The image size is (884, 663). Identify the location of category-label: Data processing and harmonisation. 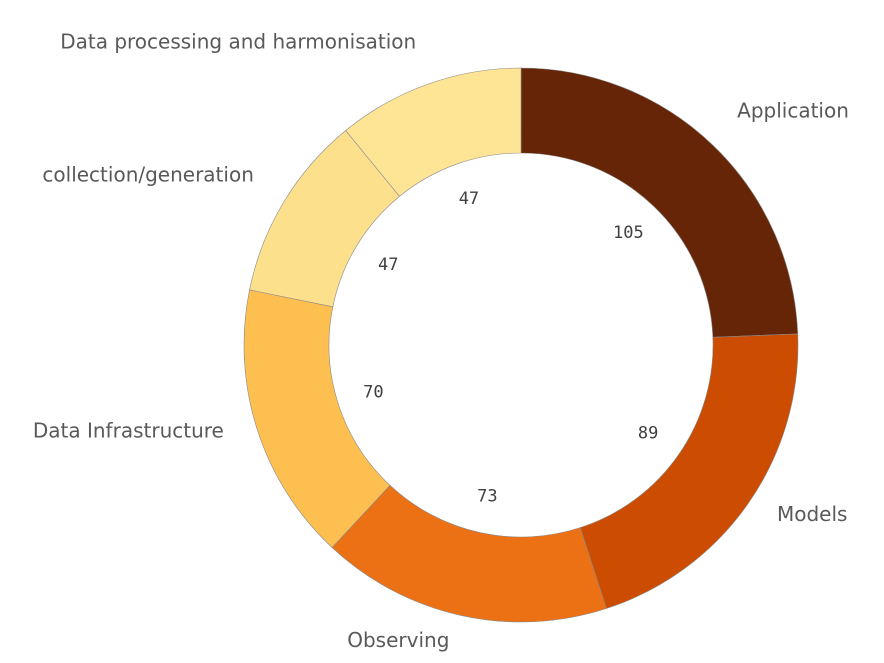
(238, 42).